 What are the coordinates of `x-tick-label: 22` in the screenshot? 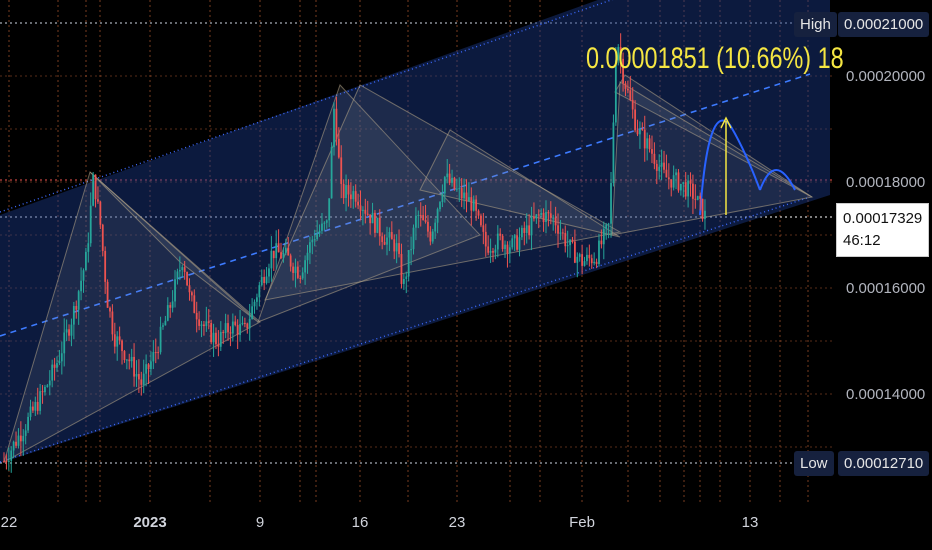 It's located at (9, 522).